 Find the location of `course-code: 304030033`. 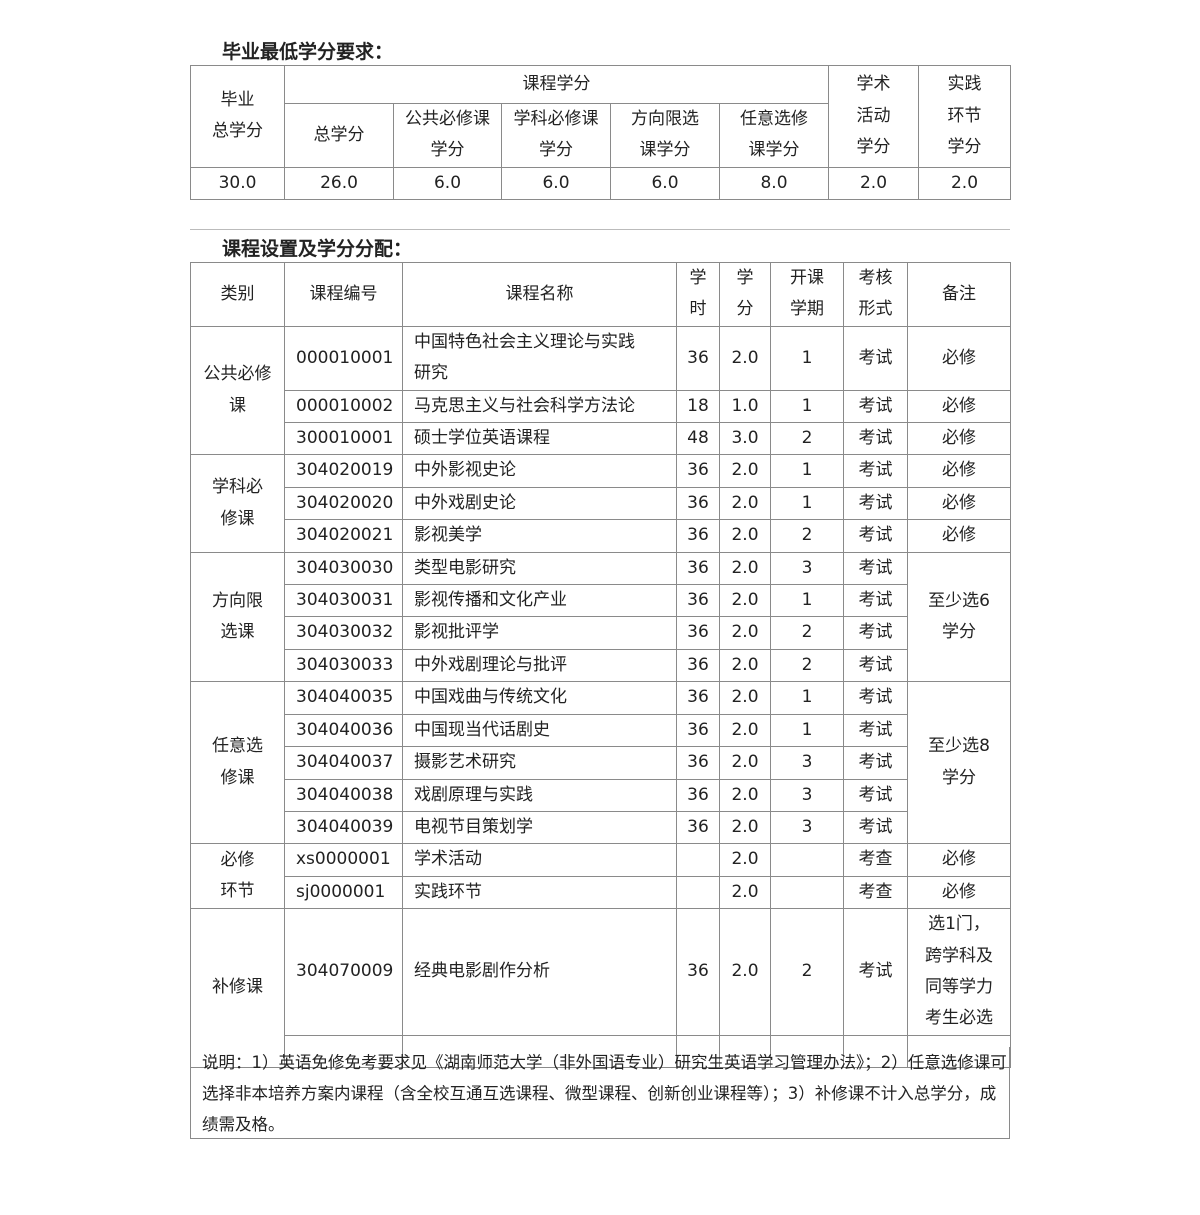

course-code: 304030033 is located at coordinates (343, 665).